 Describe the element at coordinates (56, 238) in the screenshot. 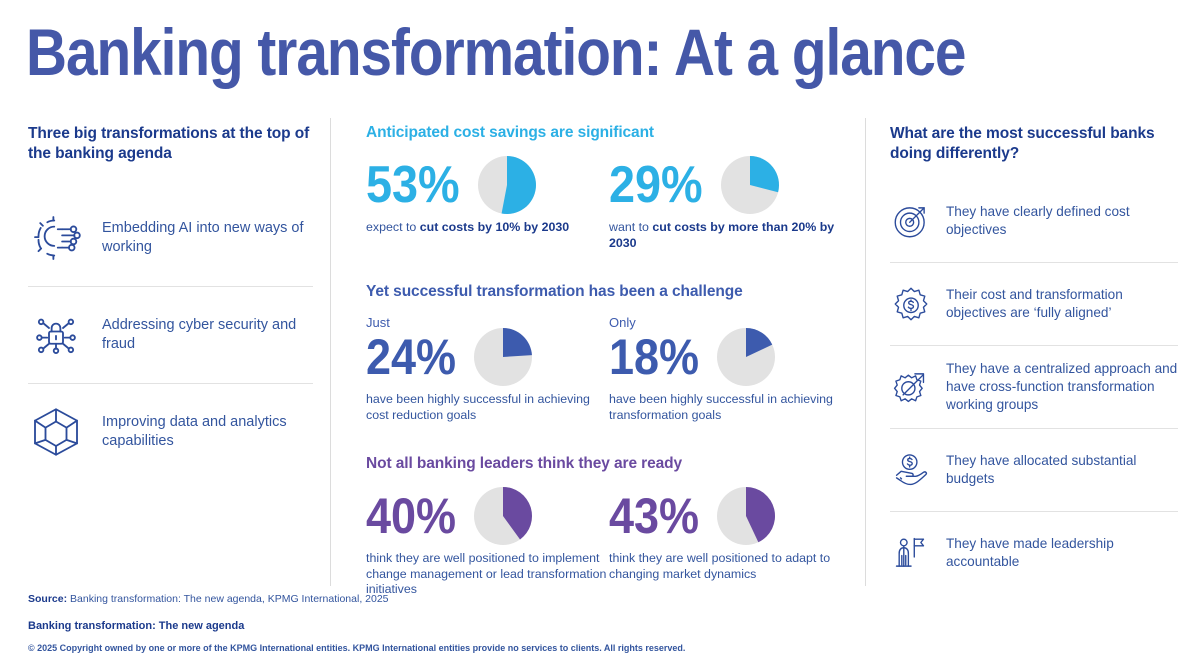

I see `gear-ai-circuit-icon` at that location.